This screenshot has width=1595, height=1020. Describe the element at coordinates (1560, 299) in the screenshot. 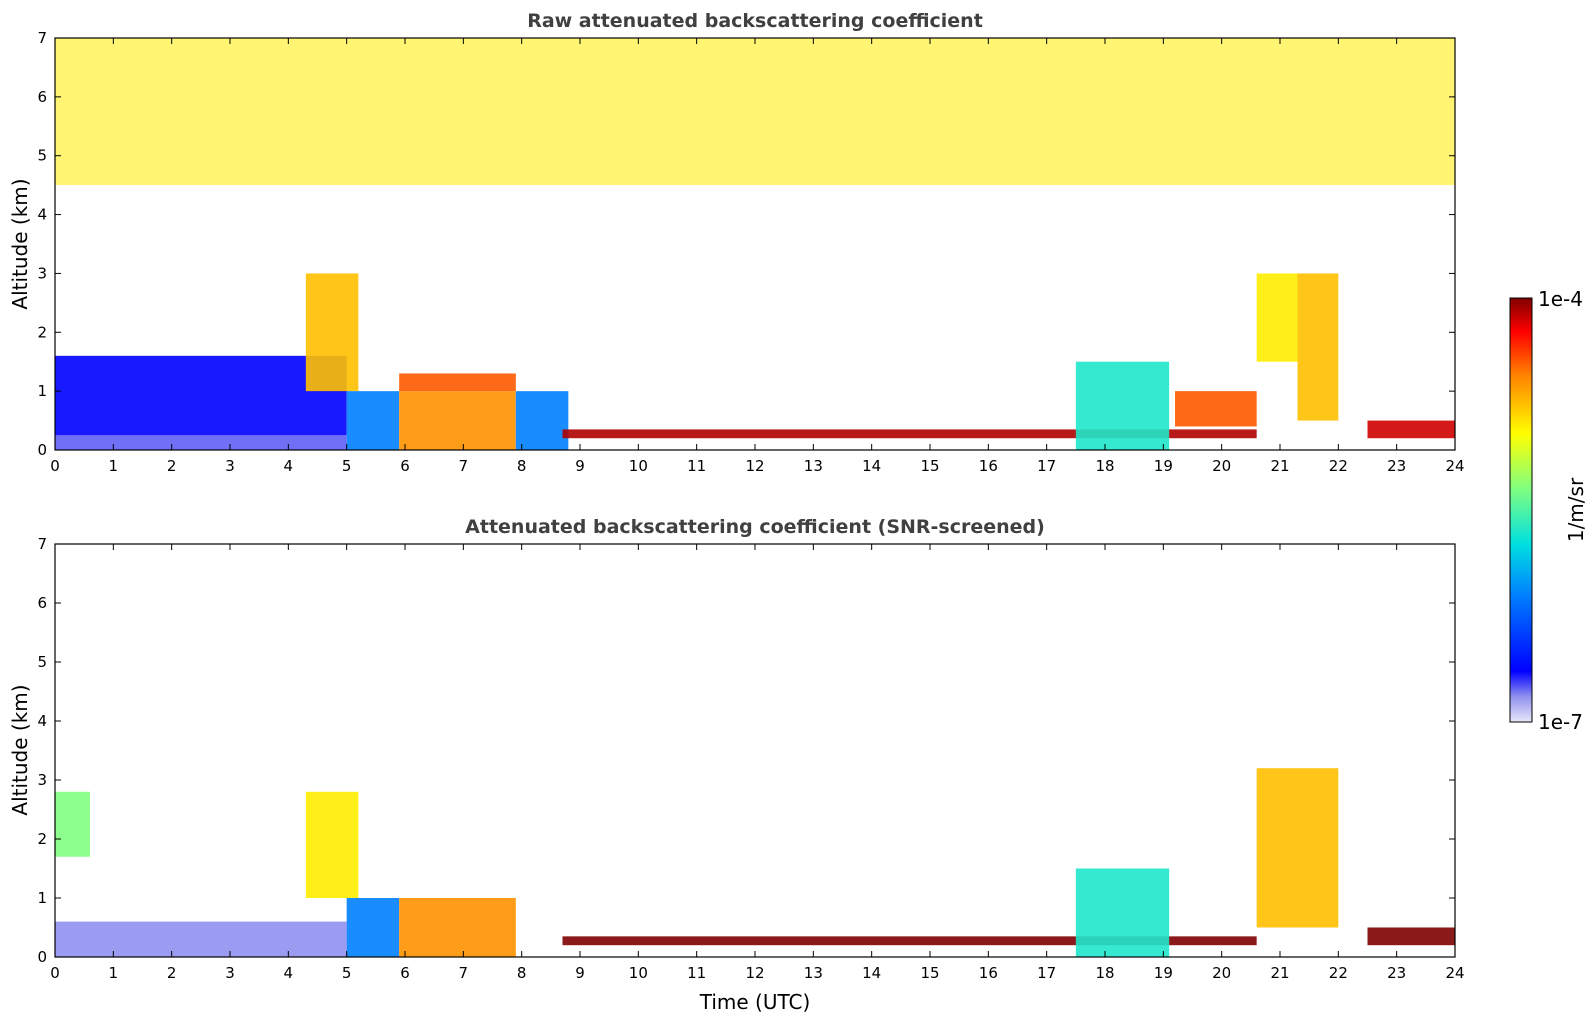

I see `colorbar-max-label: 1e-4` at that location.